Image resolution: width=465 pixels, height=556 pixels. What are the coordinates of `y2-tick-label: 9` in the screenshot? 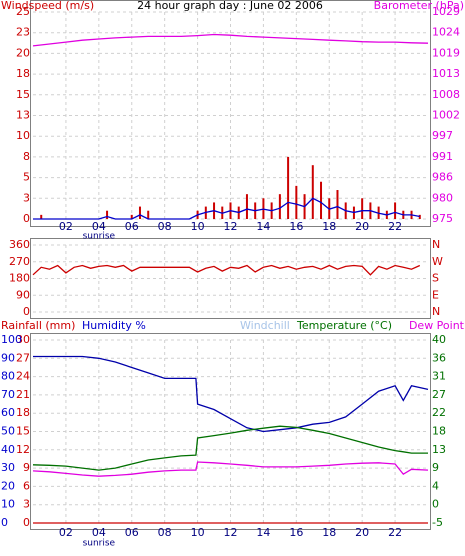 It's located at (435, 467).